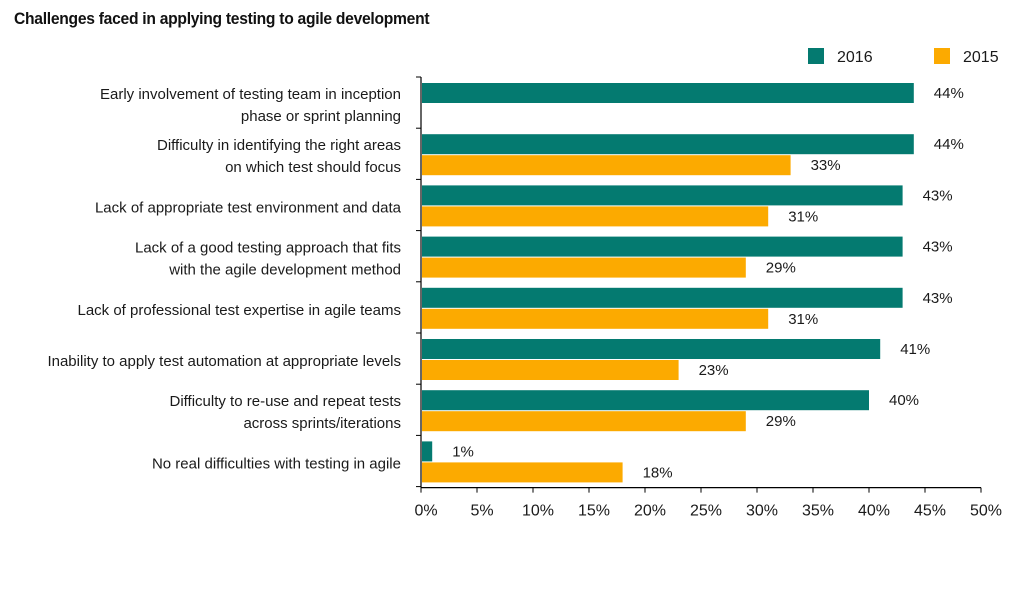 The image size is (1017, 603). I want to click on category-label: phase or sprint planning, so click(321, 116).